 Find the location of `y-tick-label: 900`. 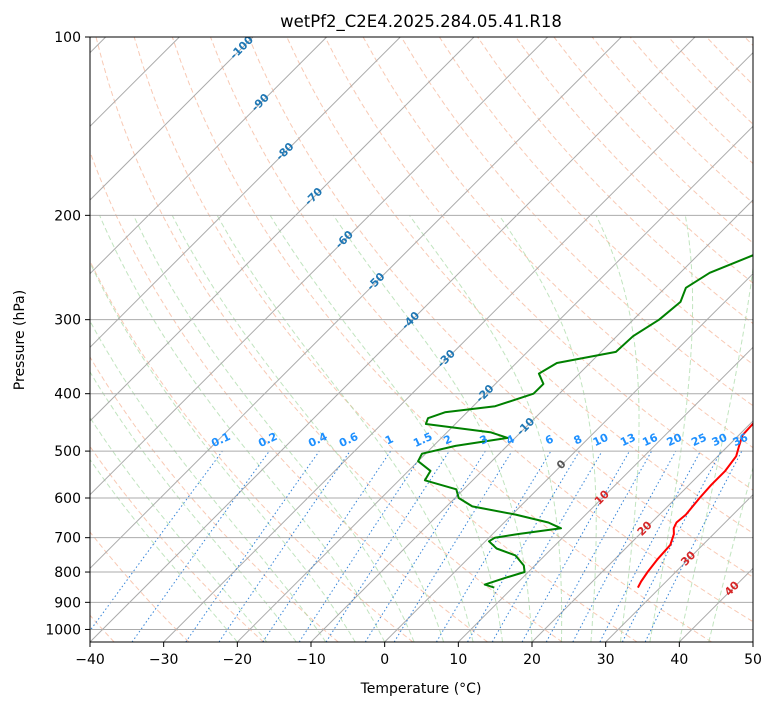

y-tick-label: 900 is located at coordinates (67, 603).